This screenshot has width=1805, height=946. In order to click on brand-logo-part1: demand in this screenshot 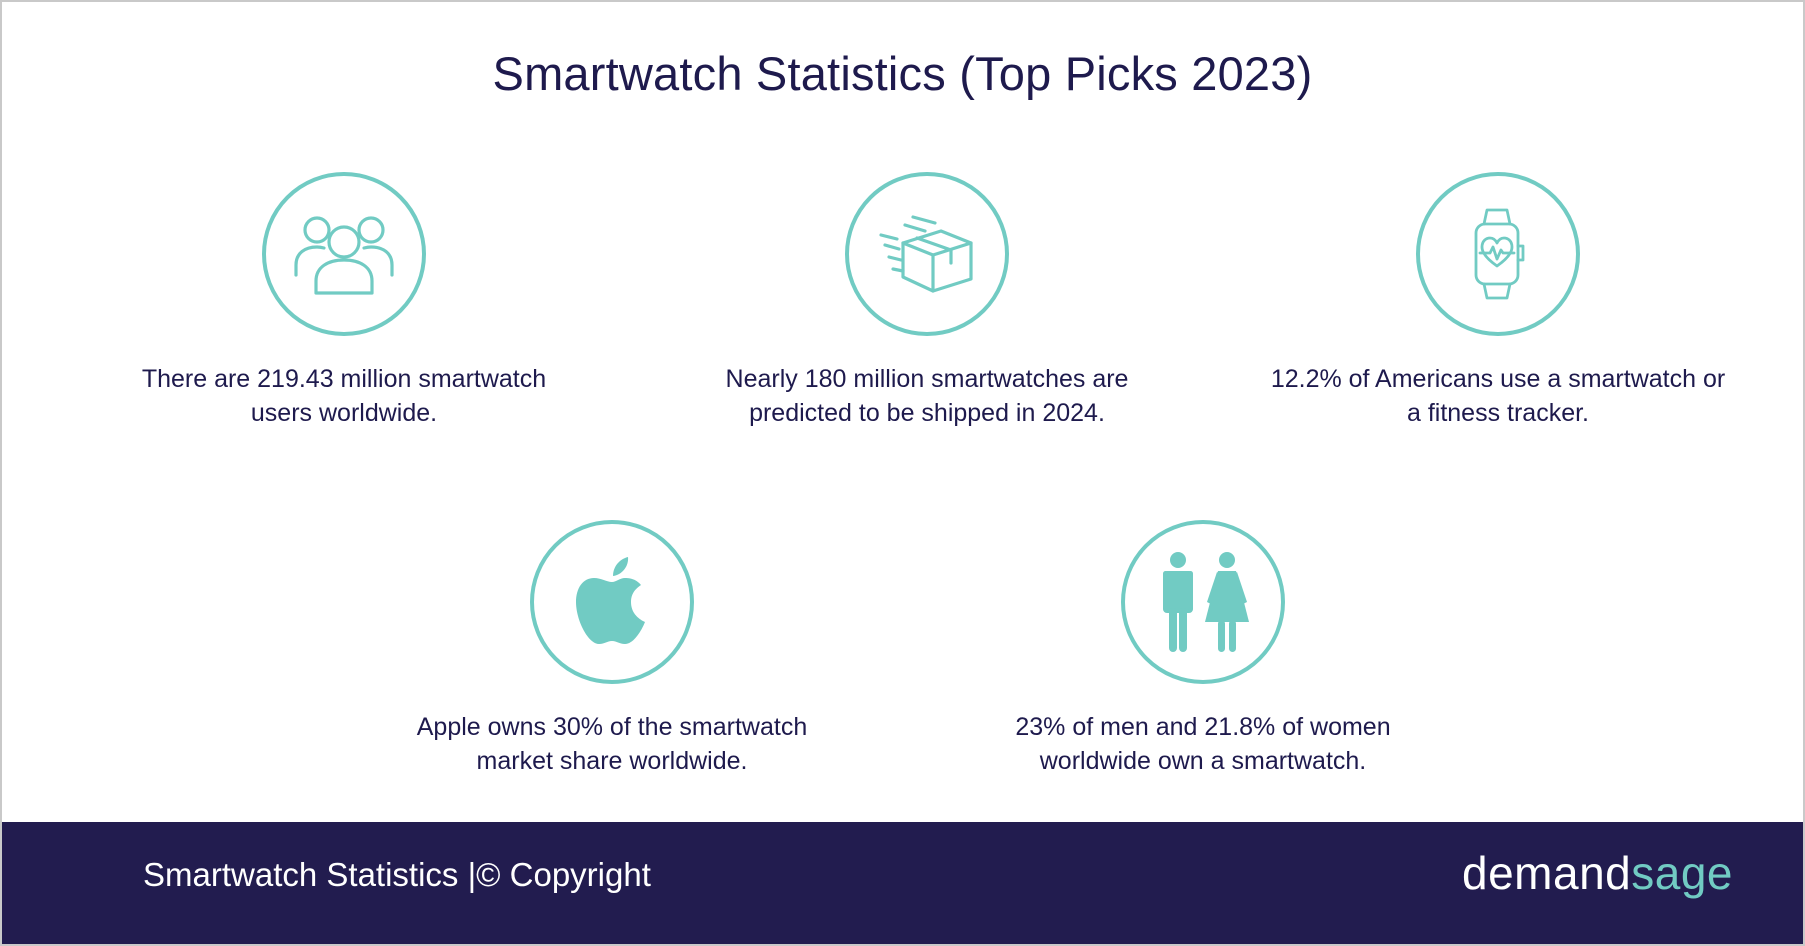, I will do `click(1547, 873)`.